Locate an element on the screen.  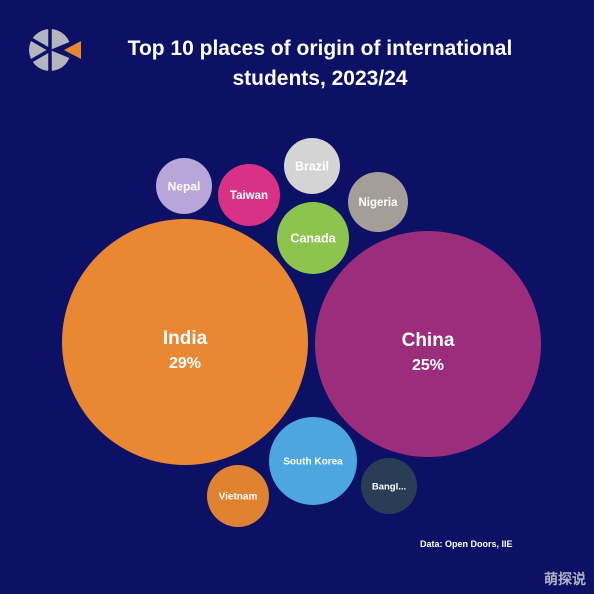
bubble-china: China 25% is located at coordinates (428, 344).